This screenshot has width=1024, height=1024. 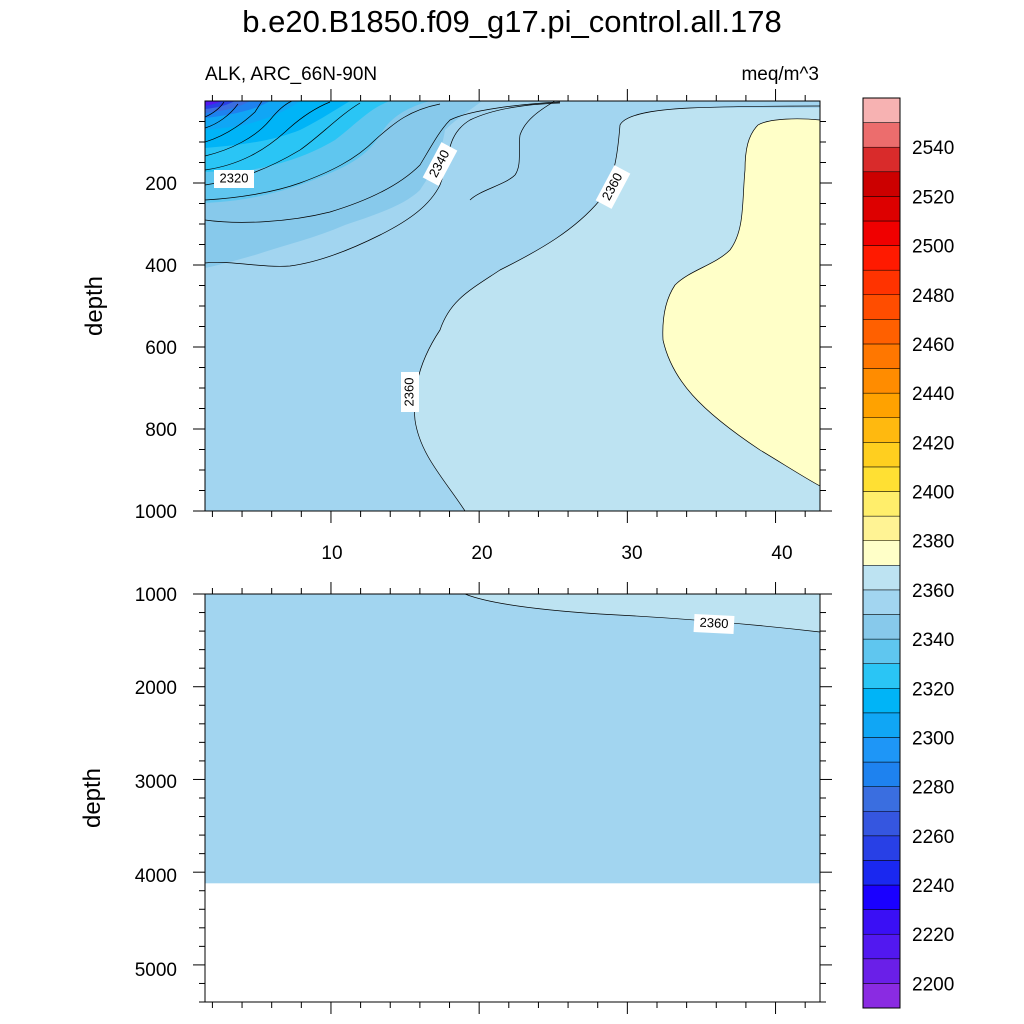 What do you see at coordinates (156, 512) in the screenshot?
I see `upper-ytick-label: 1000` at bounding box center [156, 512].